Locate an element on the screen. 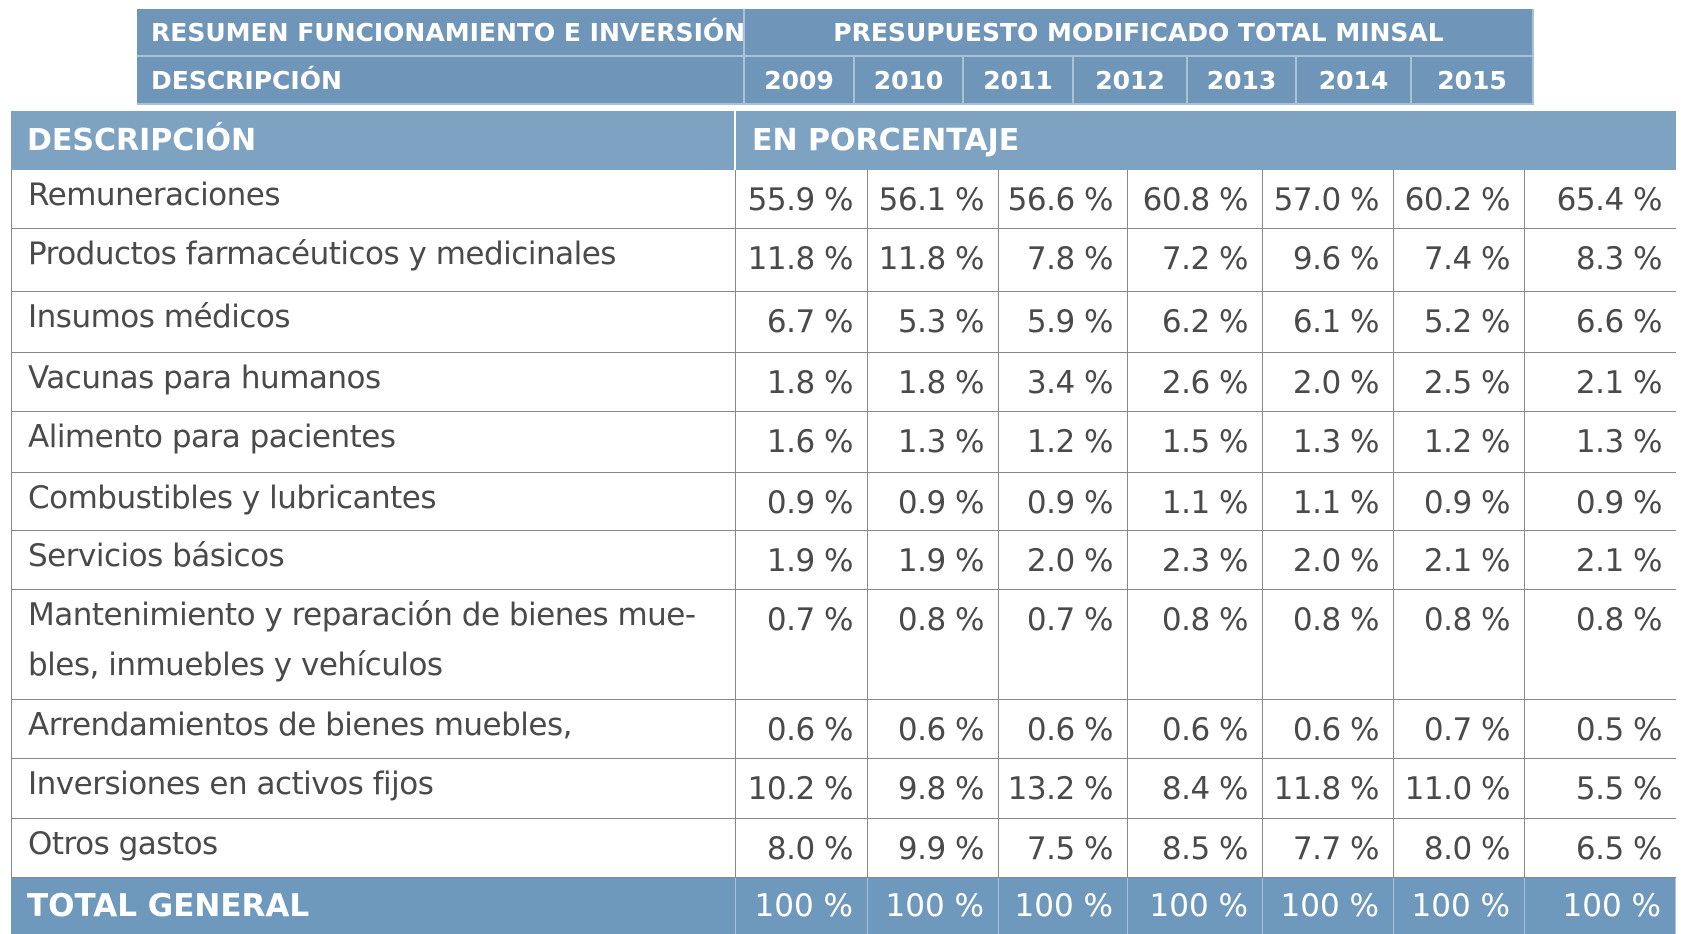 This screenshot has height=934, width=1681. value-cell: 8.4 % is located at coordinates (1195, 789).